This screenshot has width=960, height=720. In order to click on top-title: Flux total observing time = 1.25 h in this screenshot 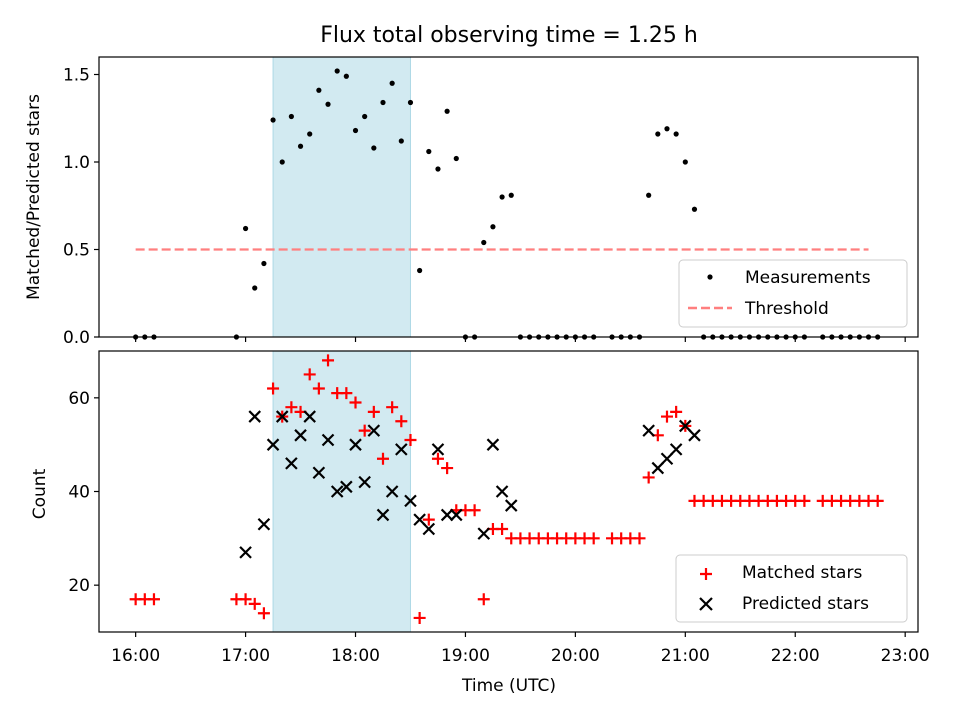, I will do `click(509, 35)`.